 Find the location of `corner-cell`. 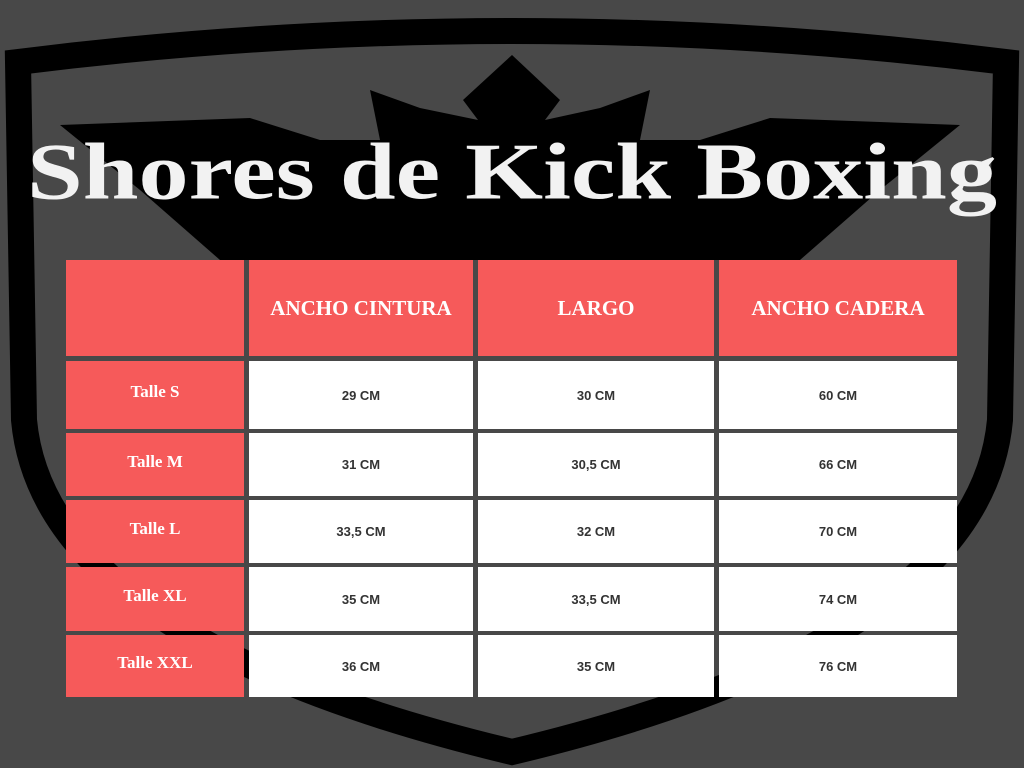

corner-cell is located at coordinates (155, 308).